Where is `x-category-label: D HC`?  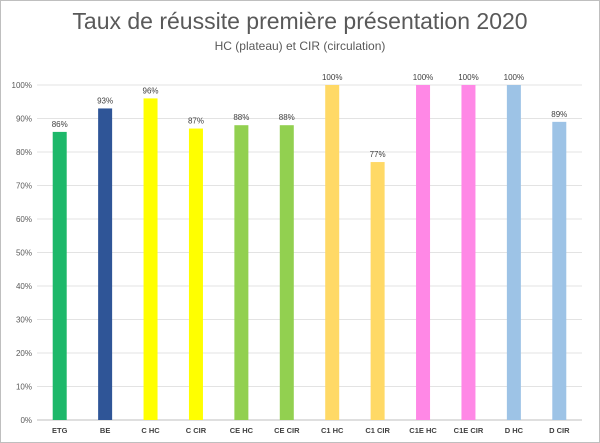
x-category-label: D HC is located at coordinates (514, 430).